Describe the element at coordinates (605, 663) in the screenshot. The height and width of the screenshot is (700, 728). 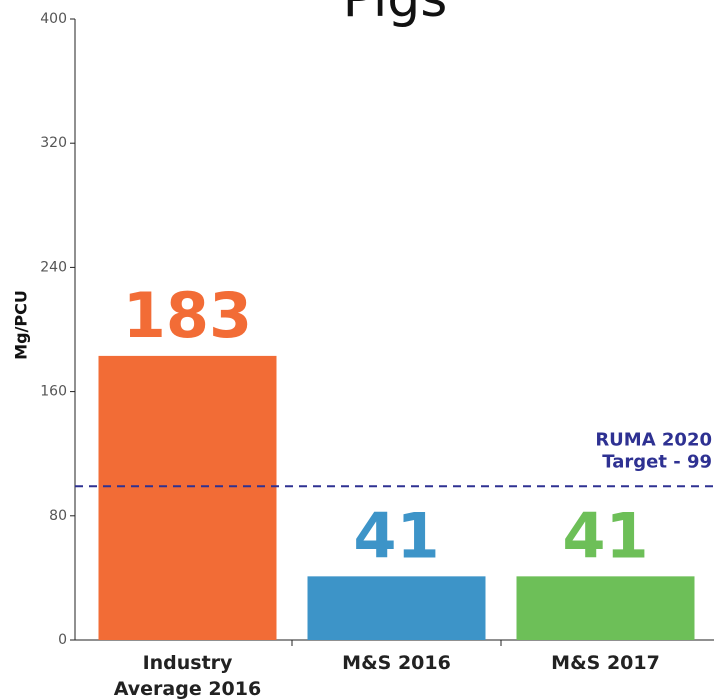
I see `x-tick-label: M&S 2017` at that location.